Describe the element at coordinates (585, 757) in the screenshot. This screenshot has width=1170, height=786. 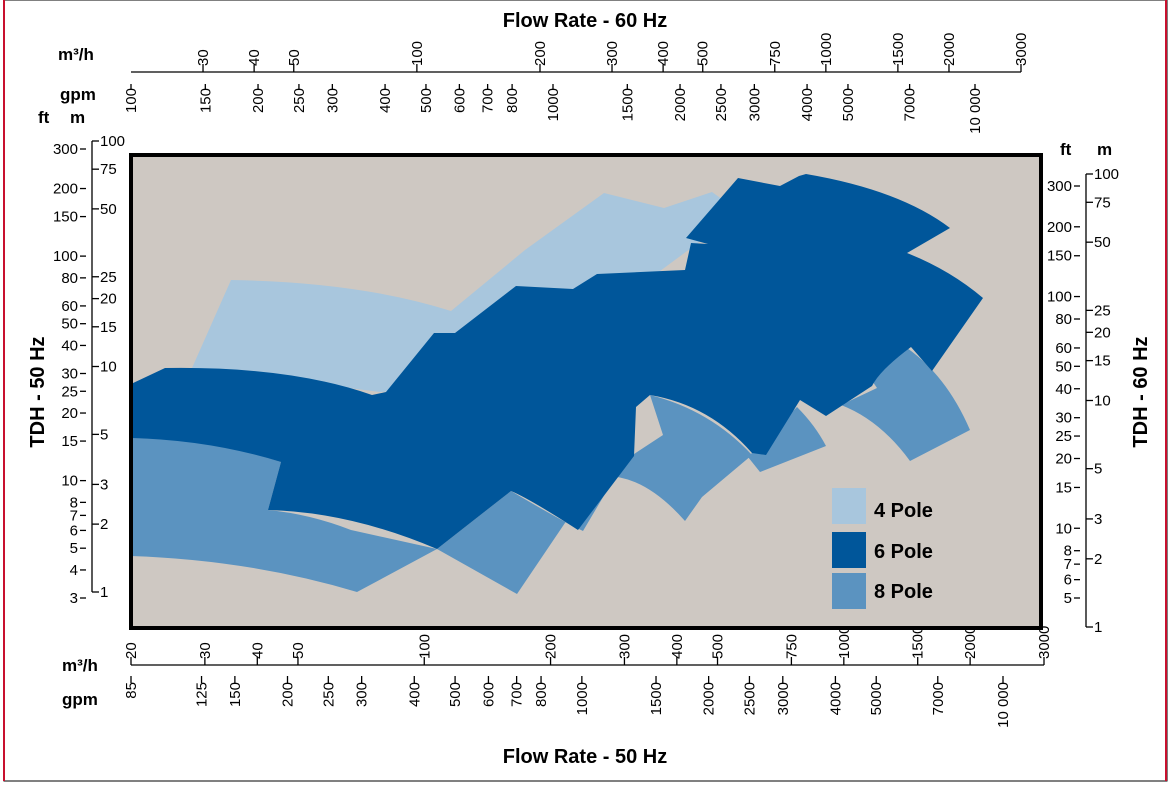
I see `bottom-title: Flow Rate - 50 Hz` at that location.